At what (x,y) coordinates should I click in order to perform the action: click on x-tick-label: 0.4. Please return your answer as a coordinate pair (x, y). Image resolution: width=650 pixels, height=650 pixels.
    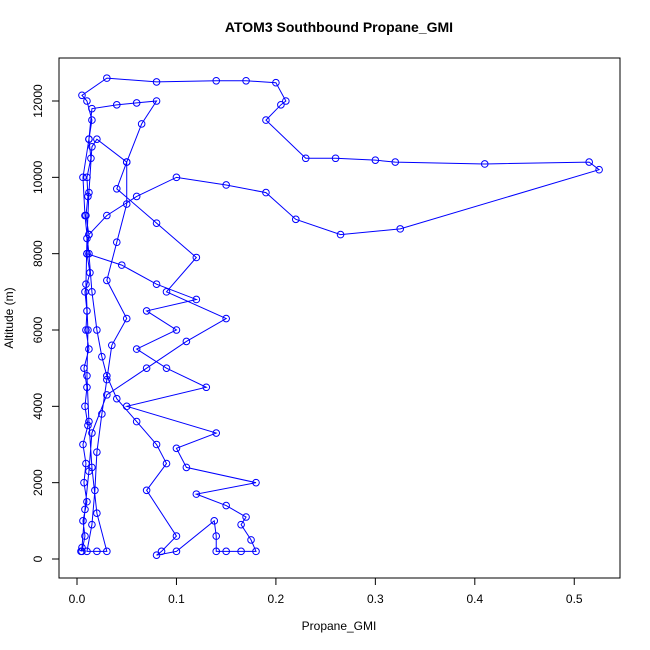
    Looking at the image, I should click on (474, 599).